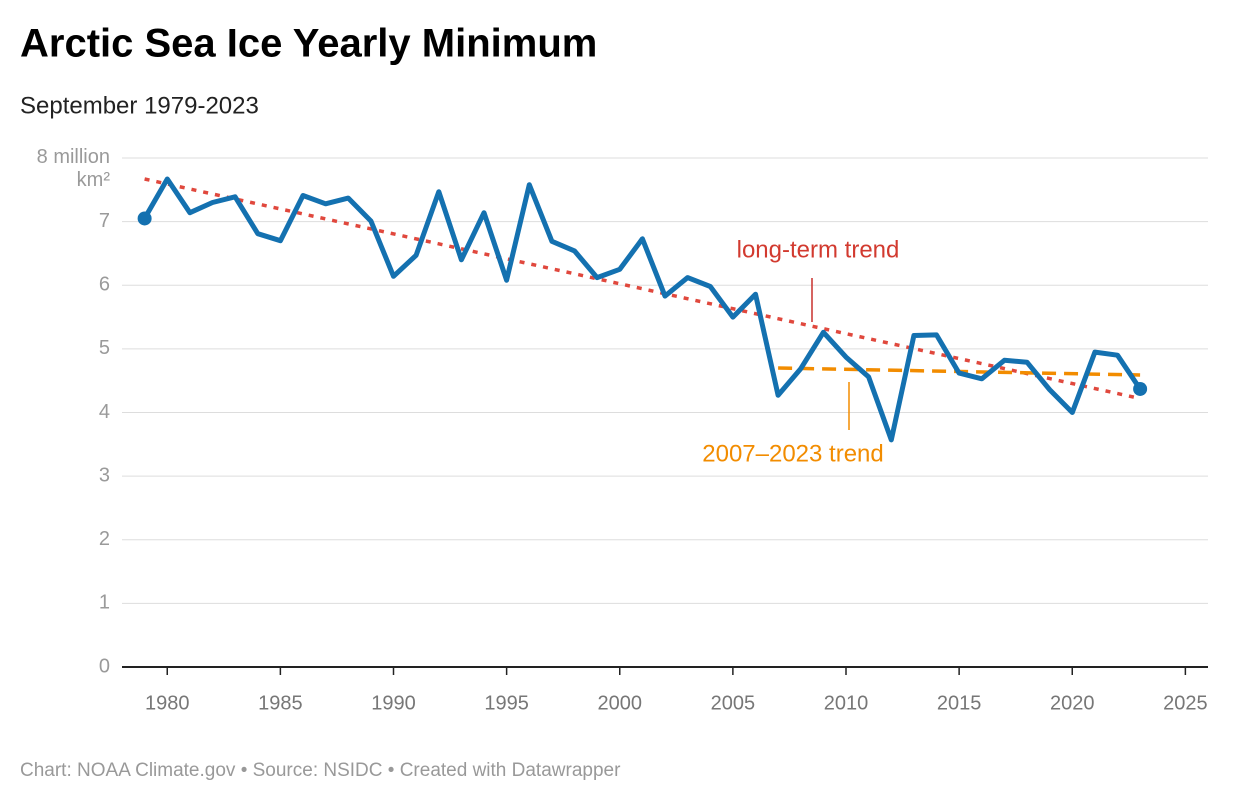 This screenshot has height=804, width=1240. I want to click on x-tick-label: 2000, so click(620, 703).